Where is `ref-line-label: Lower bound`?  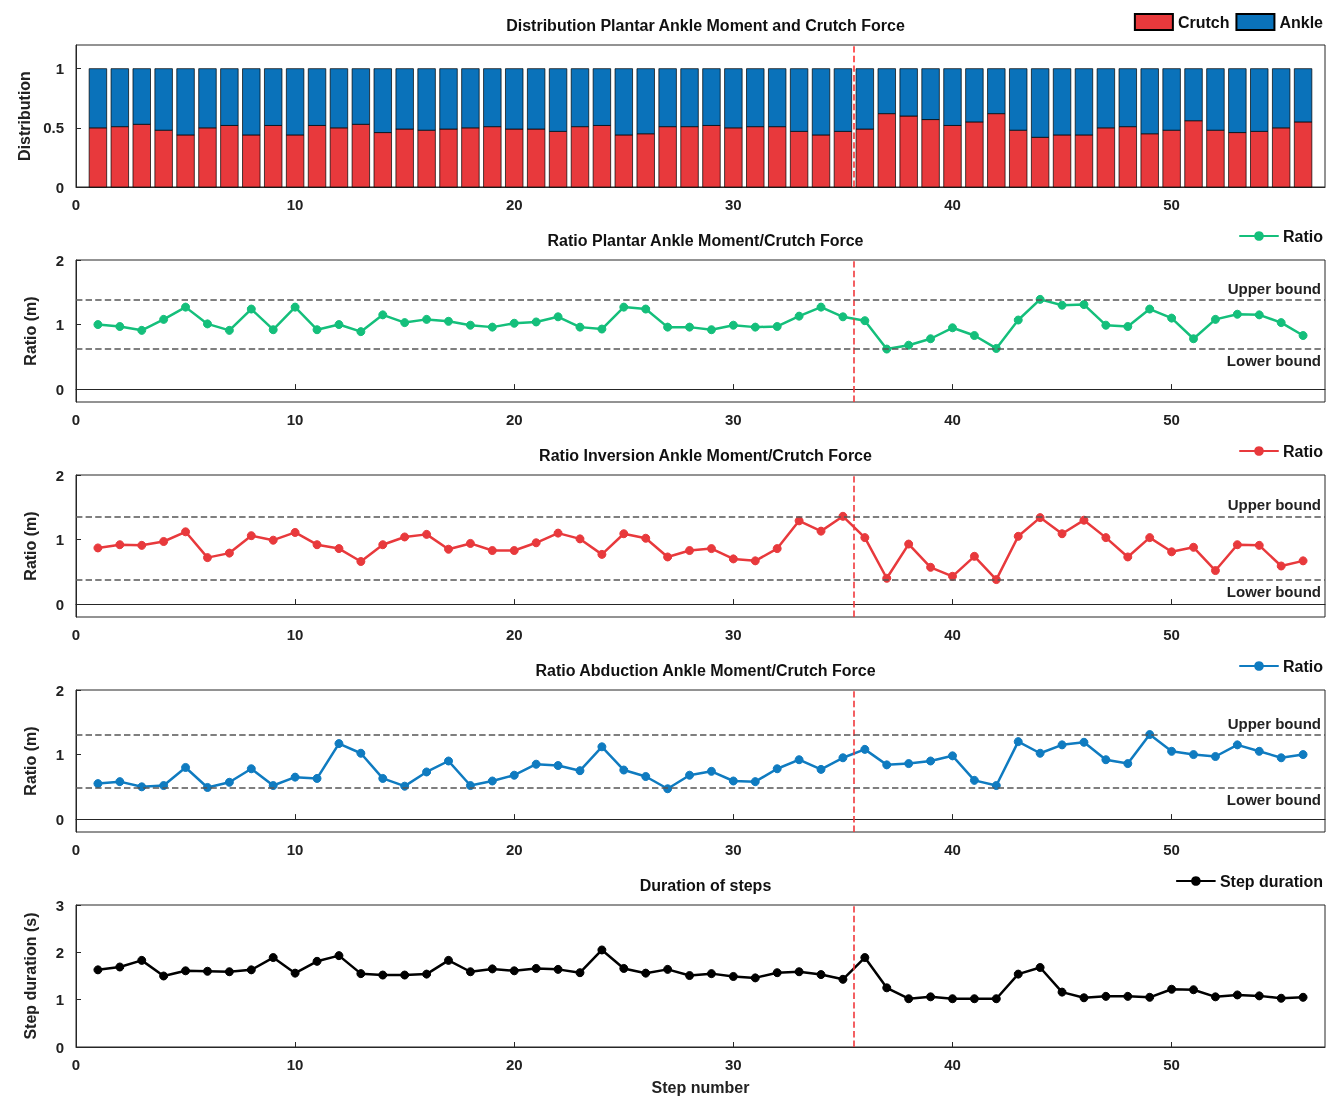
ref-line-label: Lower bound is located at coordinates (1273, 361).